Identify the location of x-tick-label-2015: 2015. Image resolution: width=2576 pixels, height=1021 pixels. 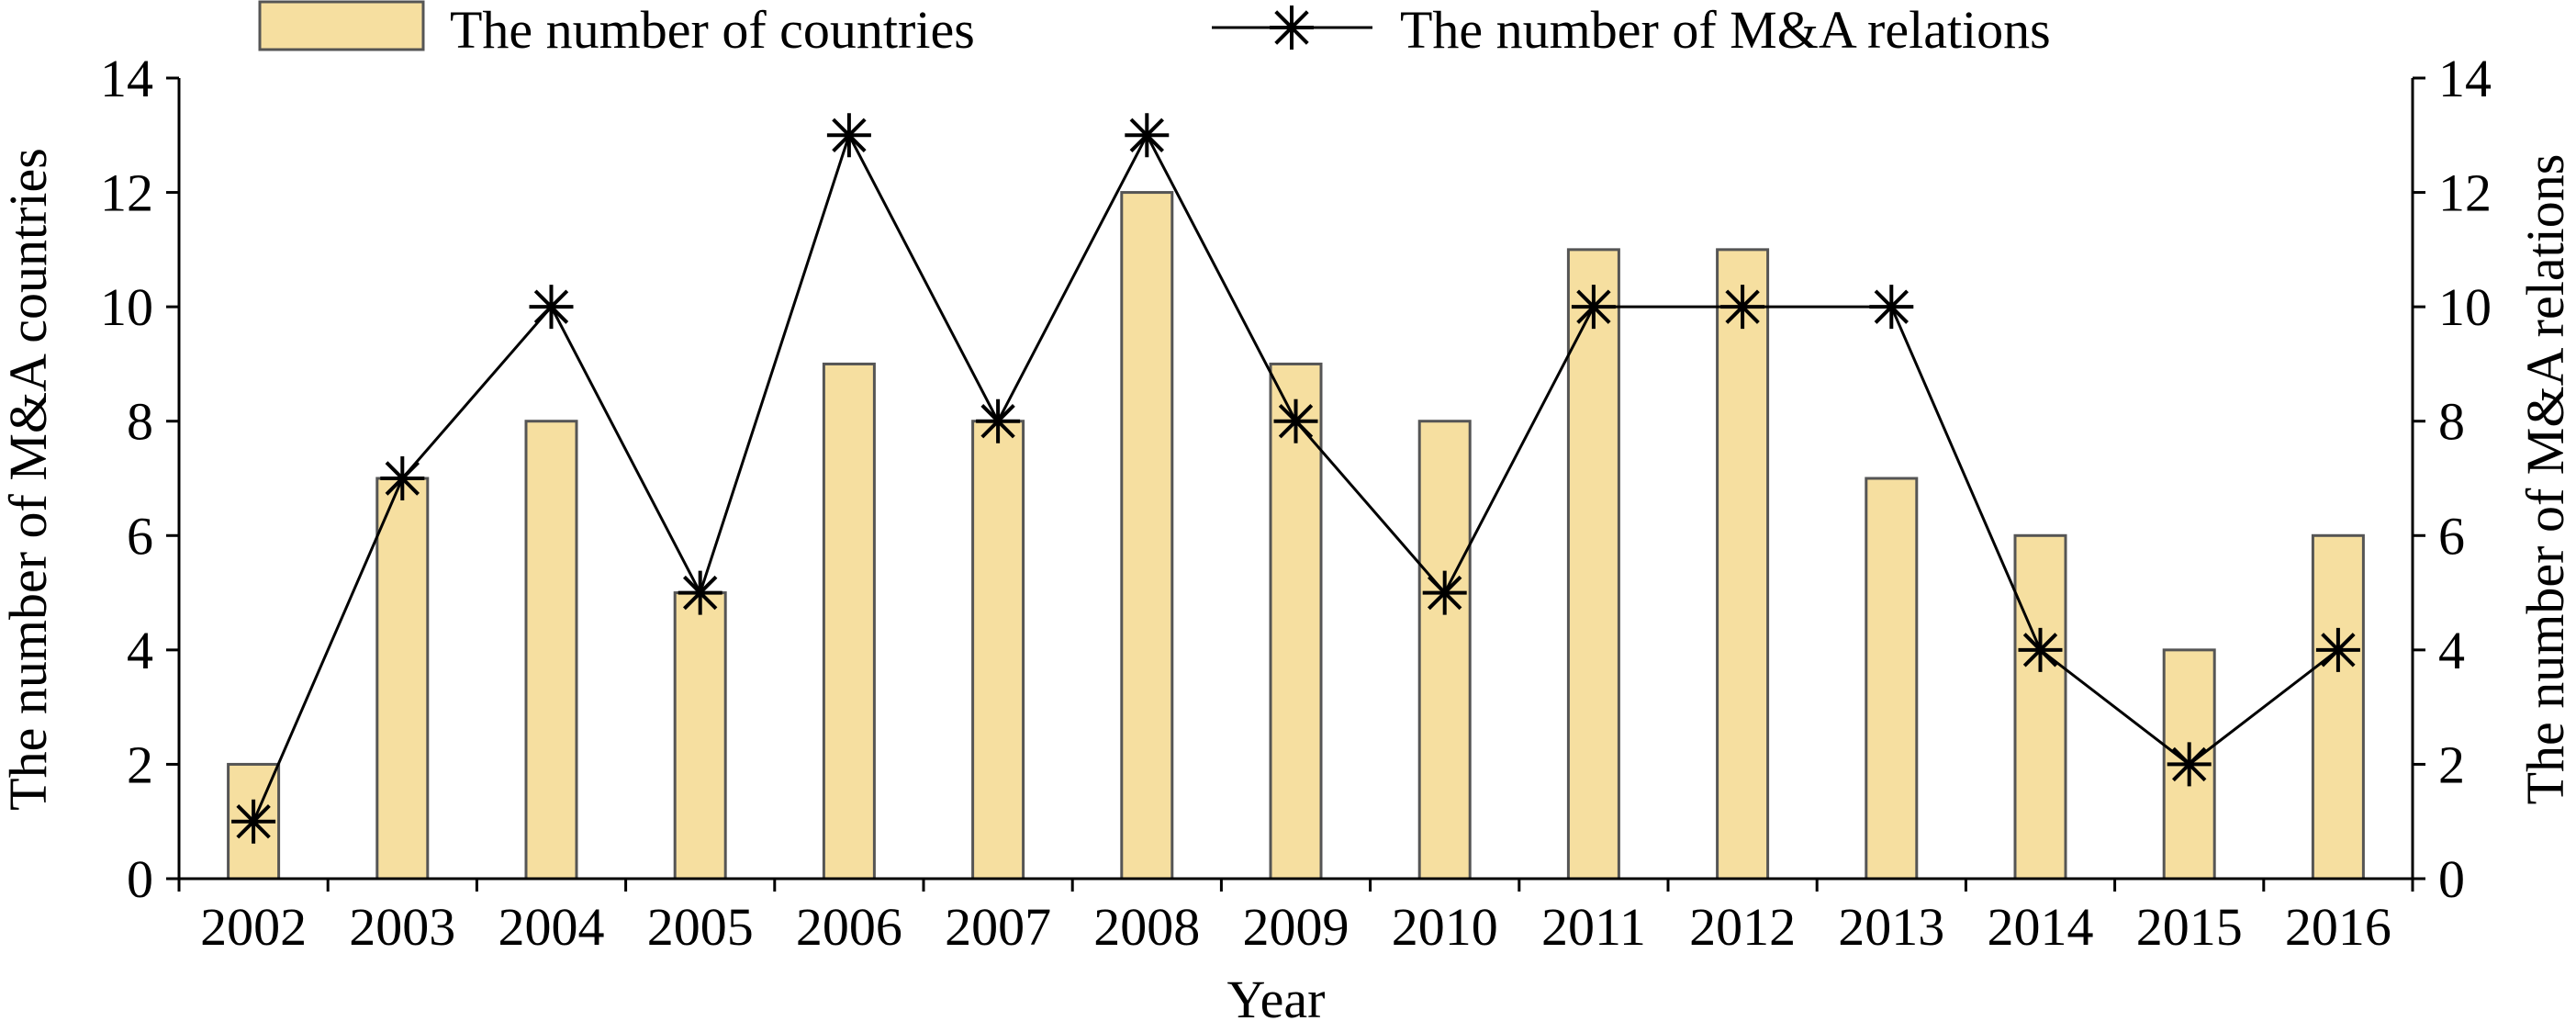
(2189, 927).